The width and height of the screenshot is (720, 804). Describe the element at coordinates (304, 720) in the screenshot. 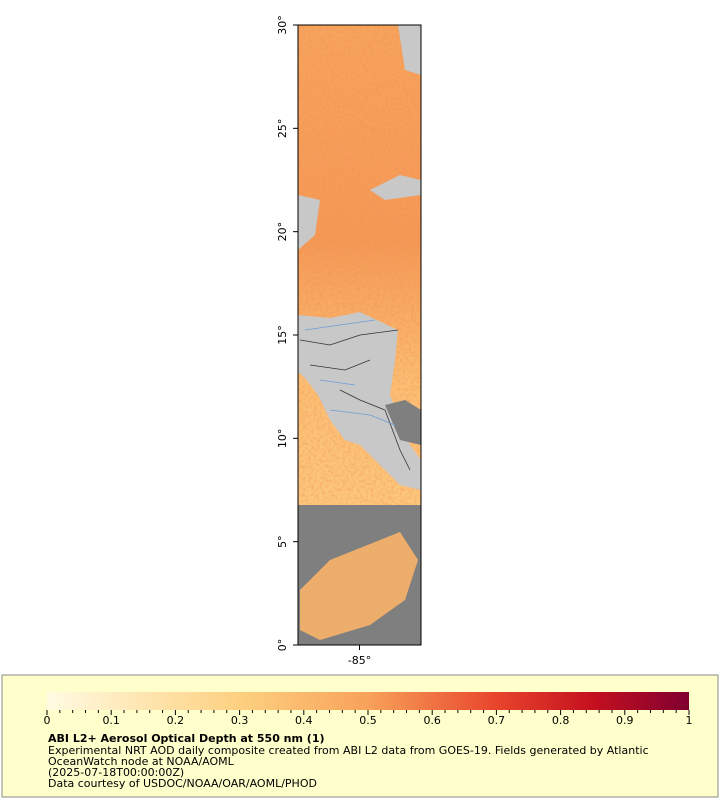

I see `colorbar-tick-label: 0.4` at that location.